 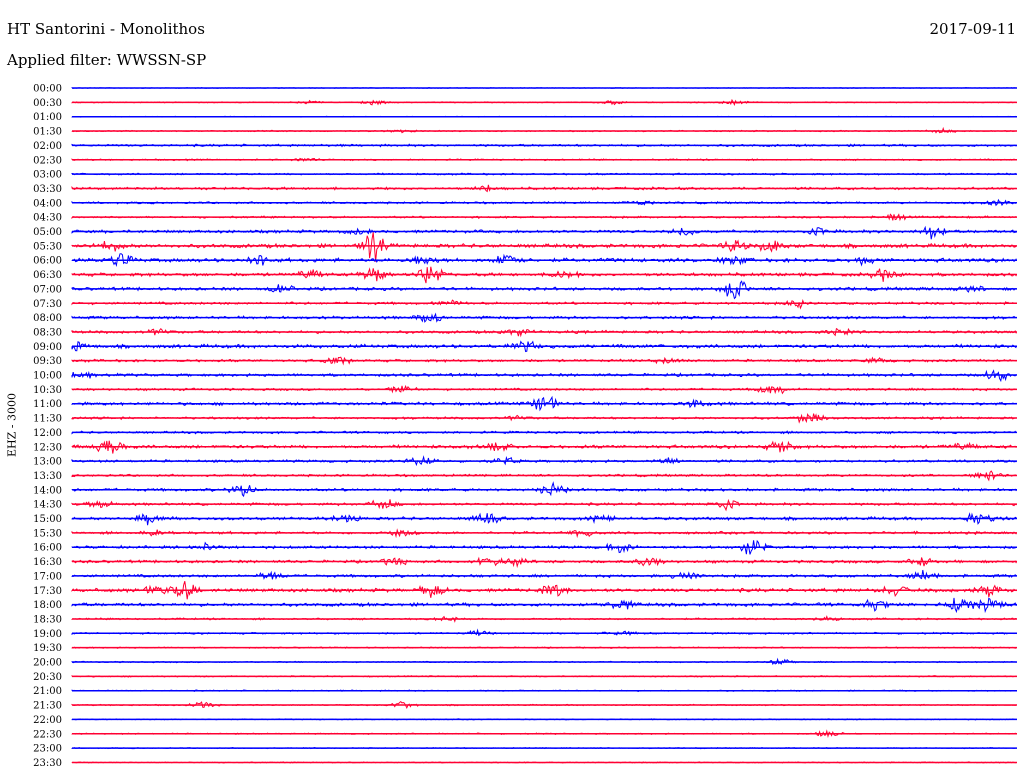 I want to click on time-tick-label: 17:30, so click(x=47, y=591).